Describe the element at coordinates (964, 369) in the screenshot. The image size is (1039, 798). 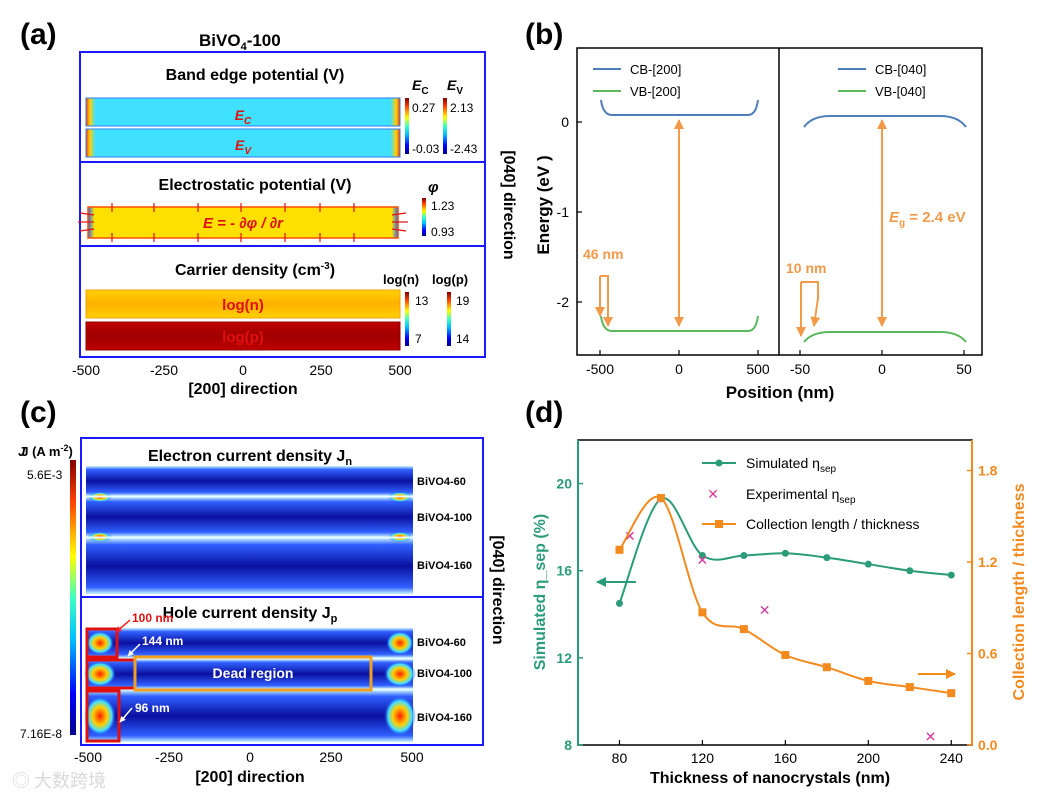
I see `x-tick: 50` at that location.